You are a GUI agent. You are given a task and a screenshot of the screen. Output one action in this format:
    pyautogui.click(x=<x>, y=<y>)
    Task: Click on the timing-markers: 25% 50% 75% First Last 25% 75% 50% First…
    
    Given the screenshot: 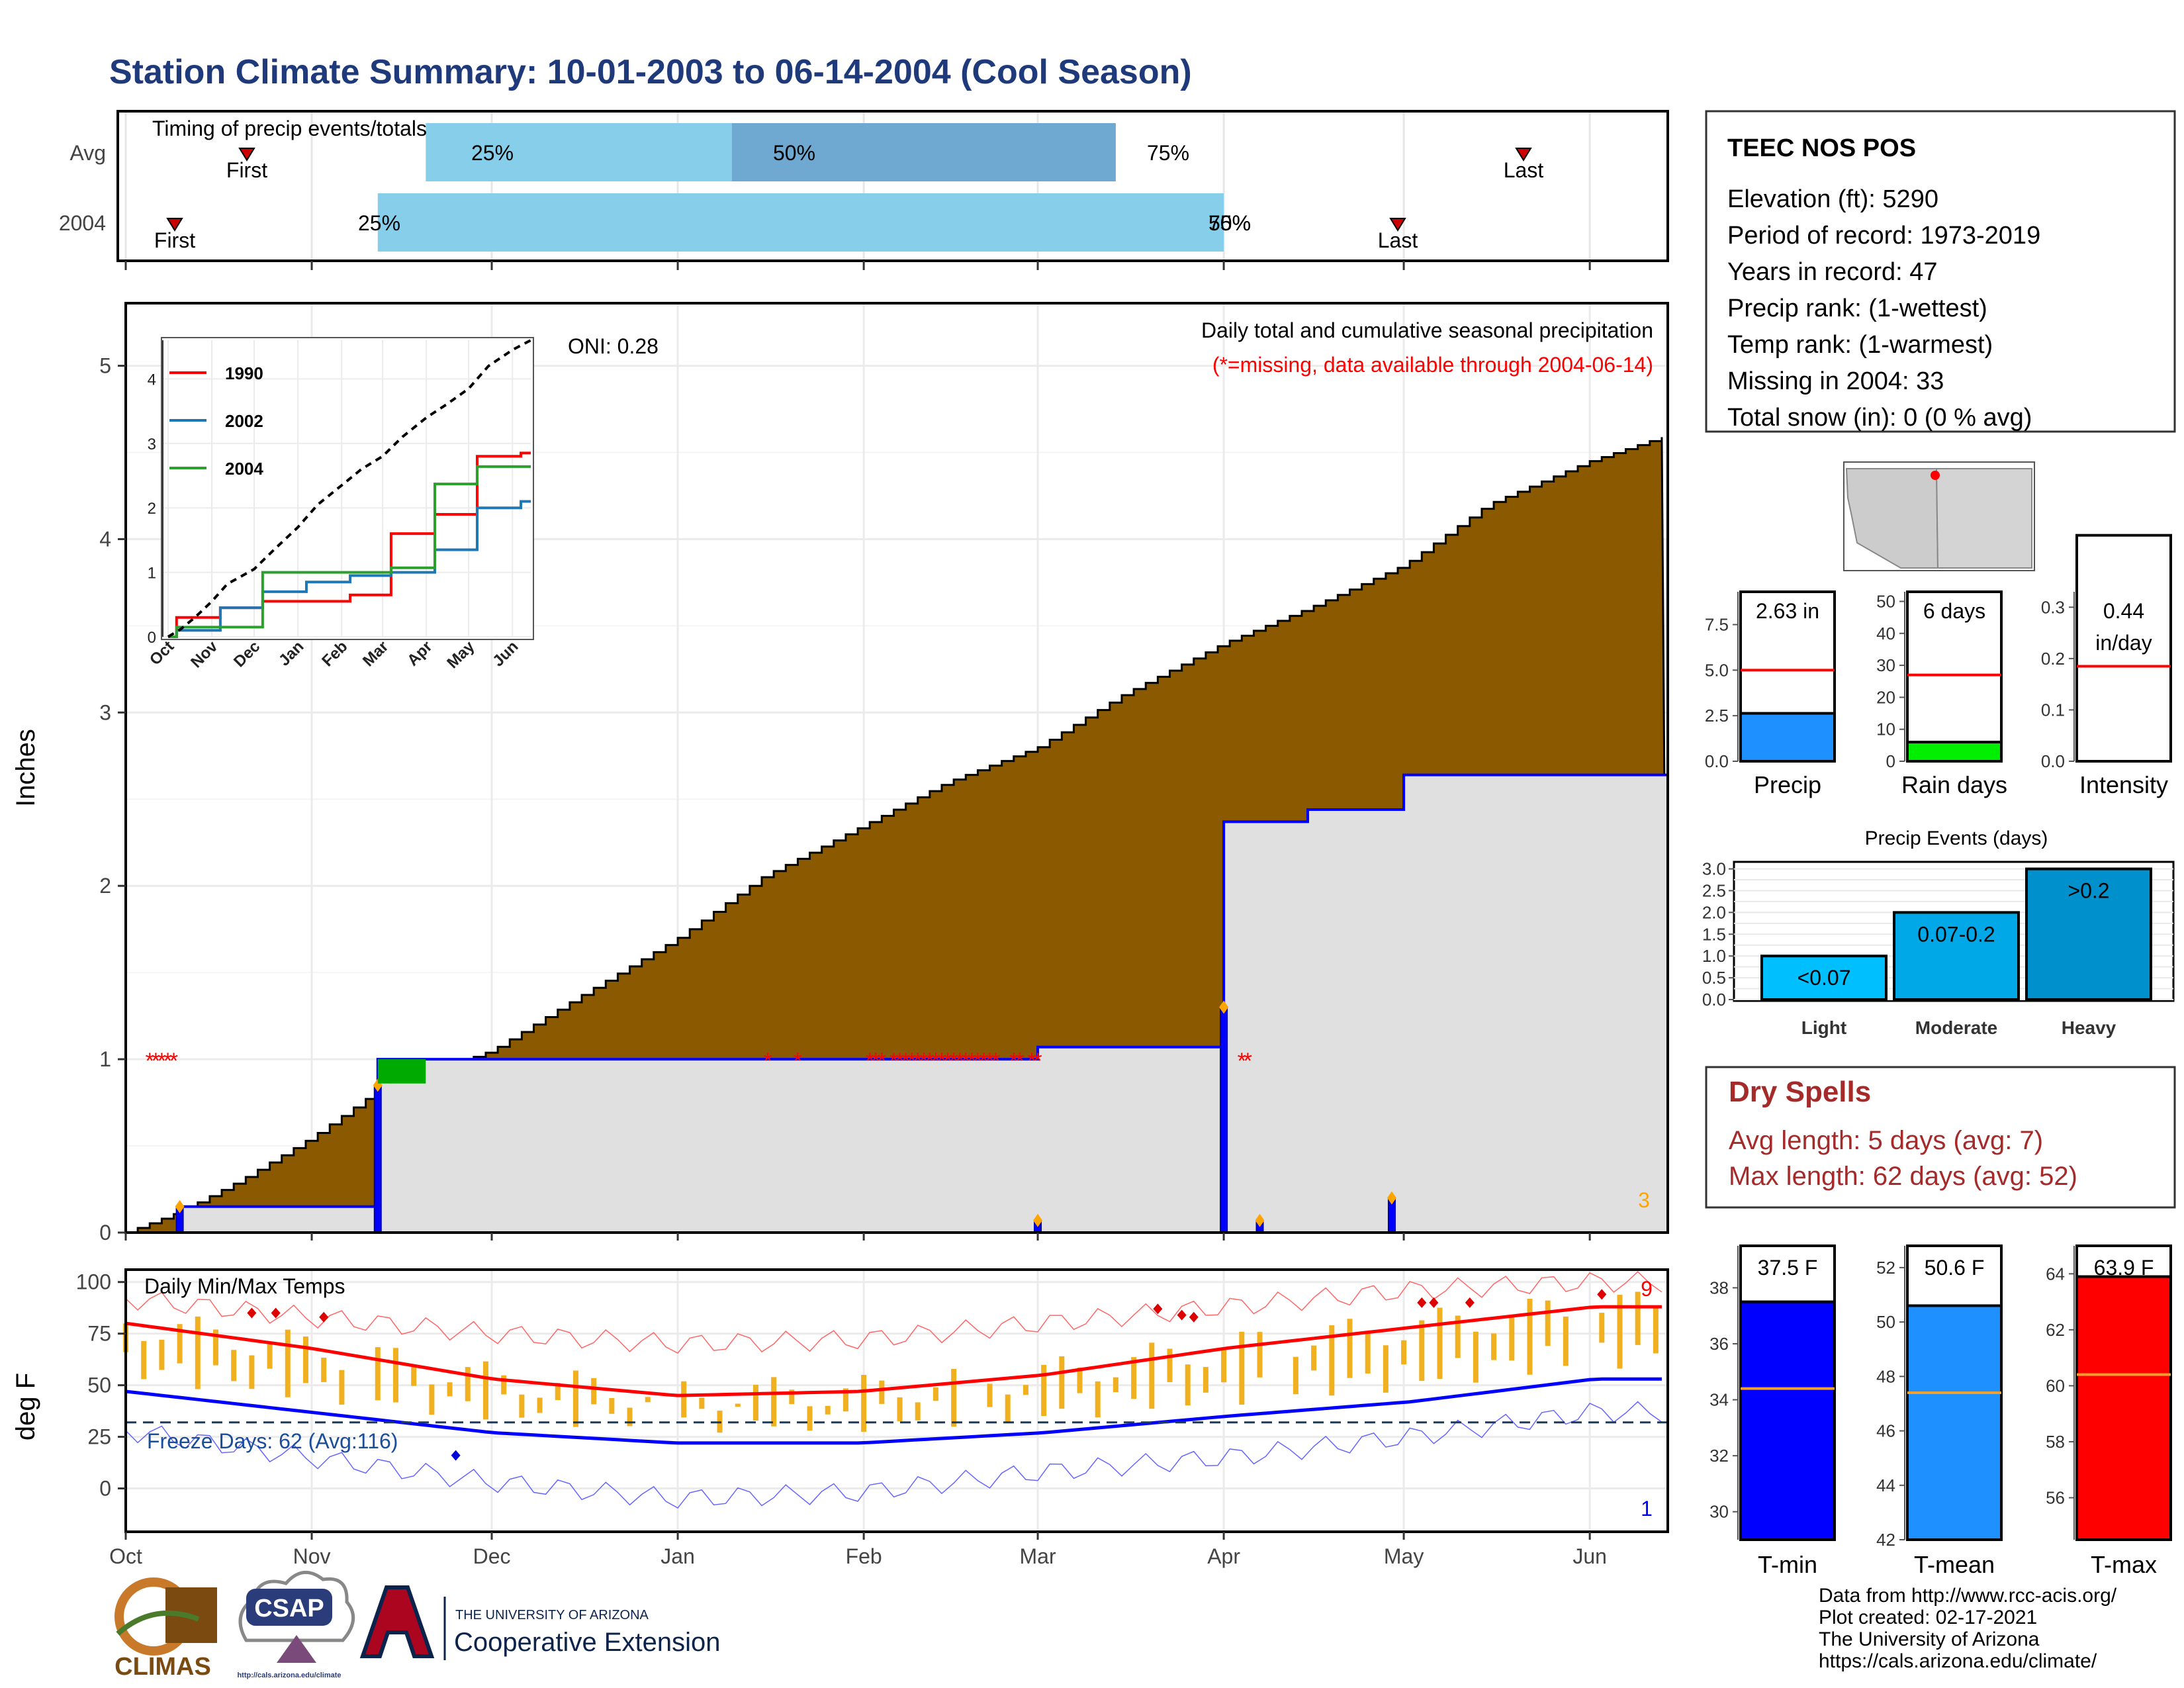 What is the action you would take?
    pyautogui.click(x=849, y=196)
    